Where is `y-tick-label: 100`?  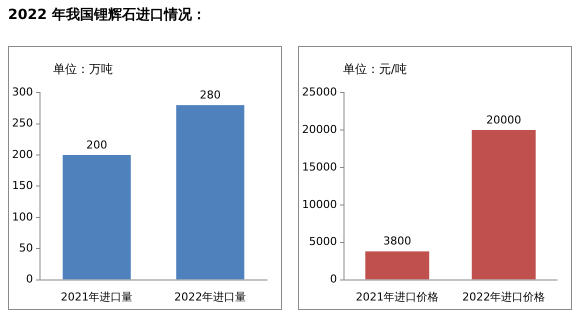 y-tick-label: 100 is located at coordinates (22, 217).